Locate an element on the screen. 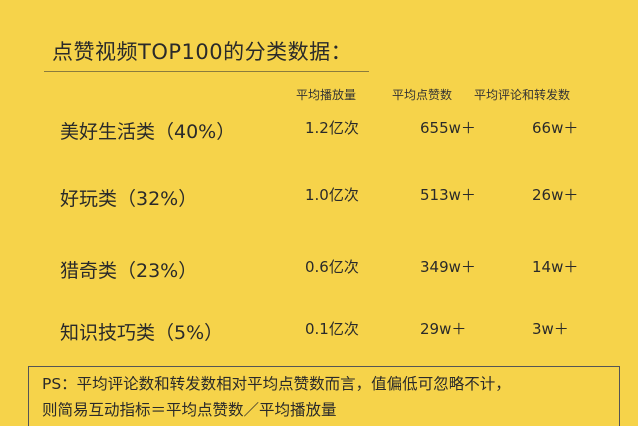  header-avg-likes: 平均点赞数 is located at coordinates (422, 95).